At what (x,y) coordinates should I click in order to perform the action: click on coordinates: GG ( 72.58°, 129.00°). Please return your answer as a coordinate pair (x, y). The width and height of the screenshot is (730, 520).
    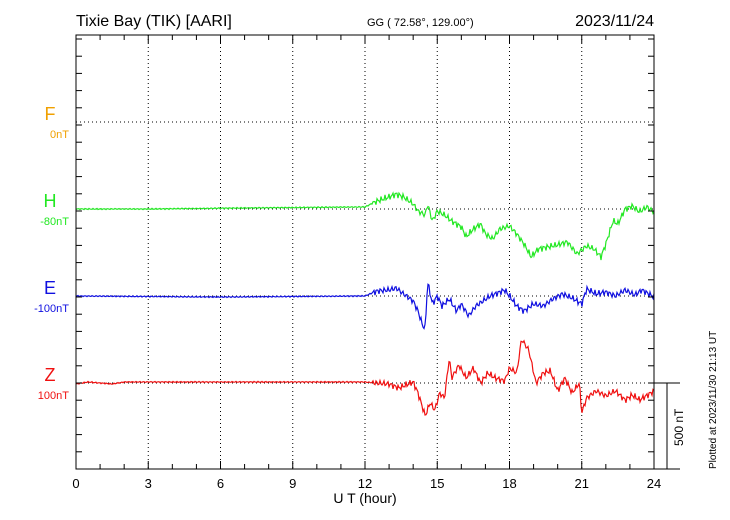
    Looking at the image, I should click on (420, 23).